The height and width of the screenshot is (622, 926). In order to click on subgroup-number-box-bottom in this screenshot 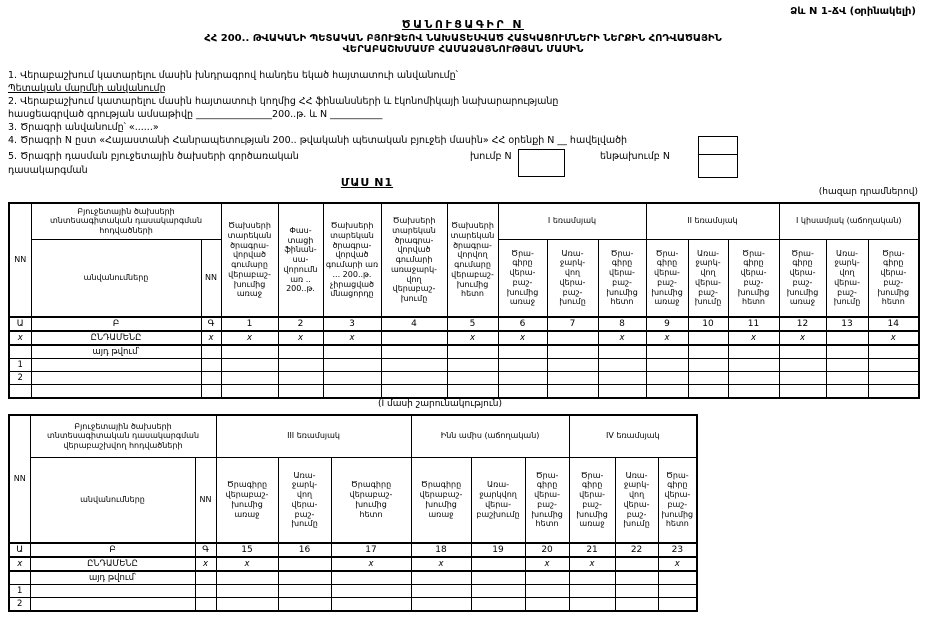, I will do `click(718, 166)`.